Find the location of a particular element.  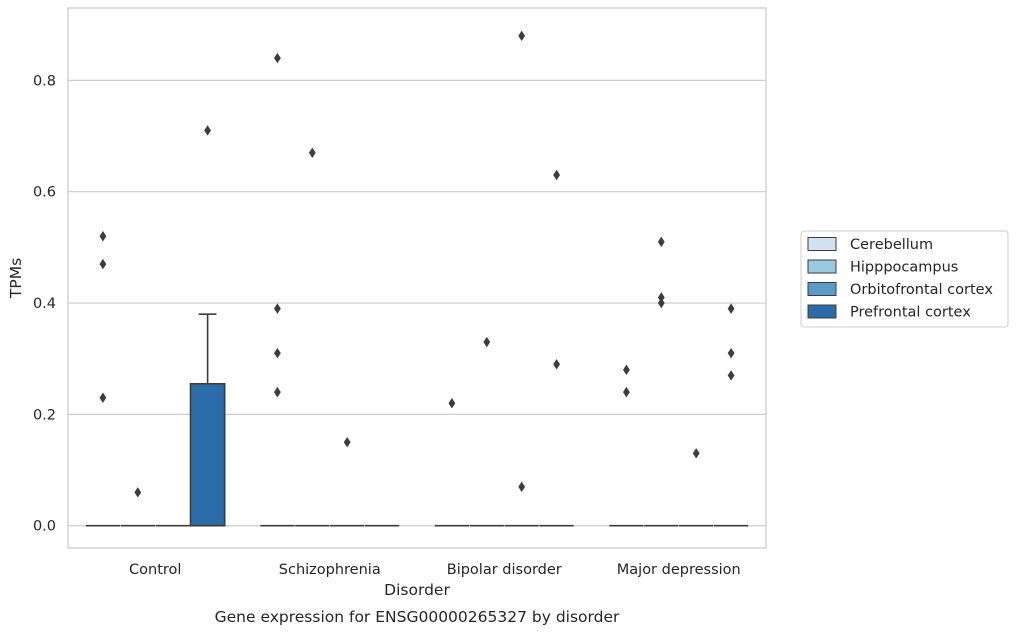

x-tick-label: Control is located at coordinates (155, 570).